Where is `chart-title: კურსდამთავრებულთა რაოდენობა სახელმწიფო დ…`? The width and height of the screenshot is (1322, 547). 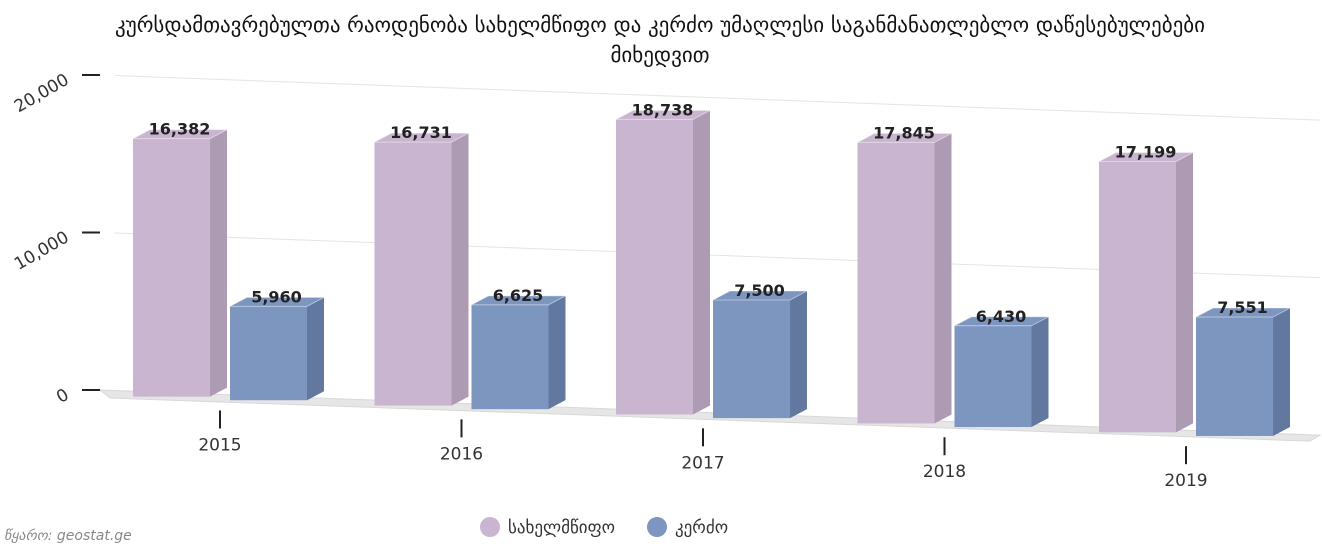
chart-title: კურსდამთავრებულთა რაოდენობა სახელმწიფო დ… is located at coordinates (660, 40).